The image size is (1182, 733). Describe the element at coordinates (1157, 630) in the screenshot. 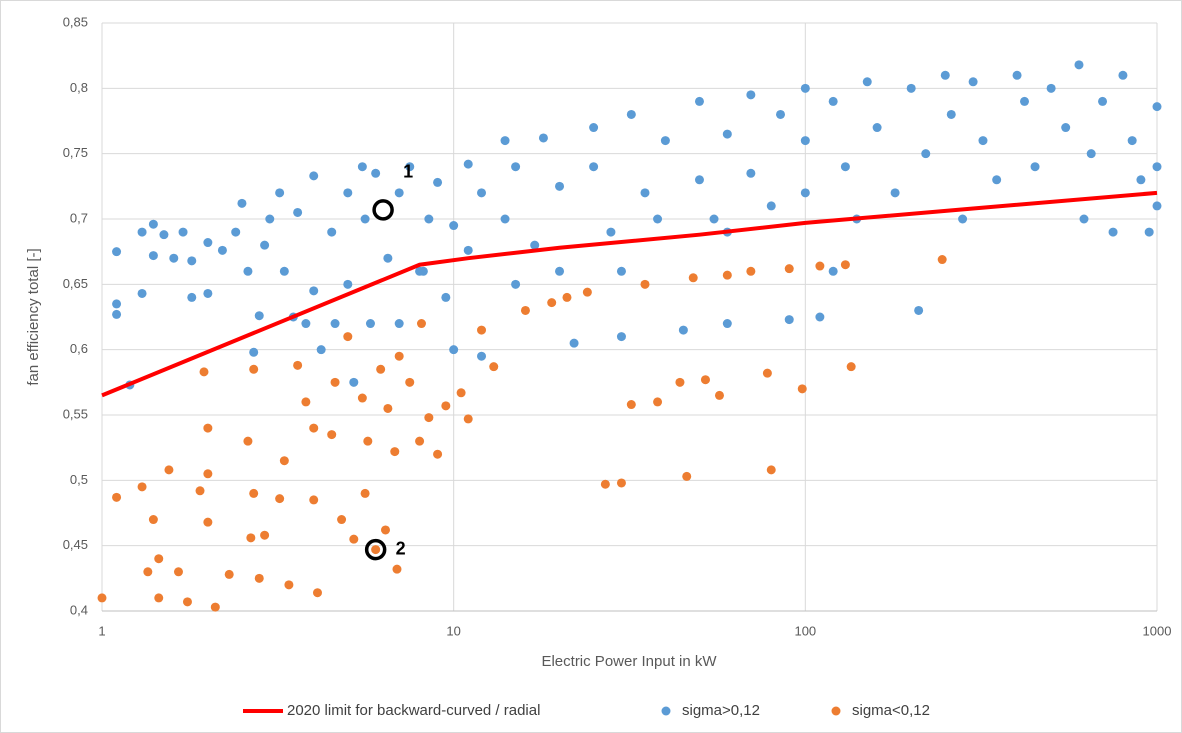

I see `x-tick-label: 1000` at that location.